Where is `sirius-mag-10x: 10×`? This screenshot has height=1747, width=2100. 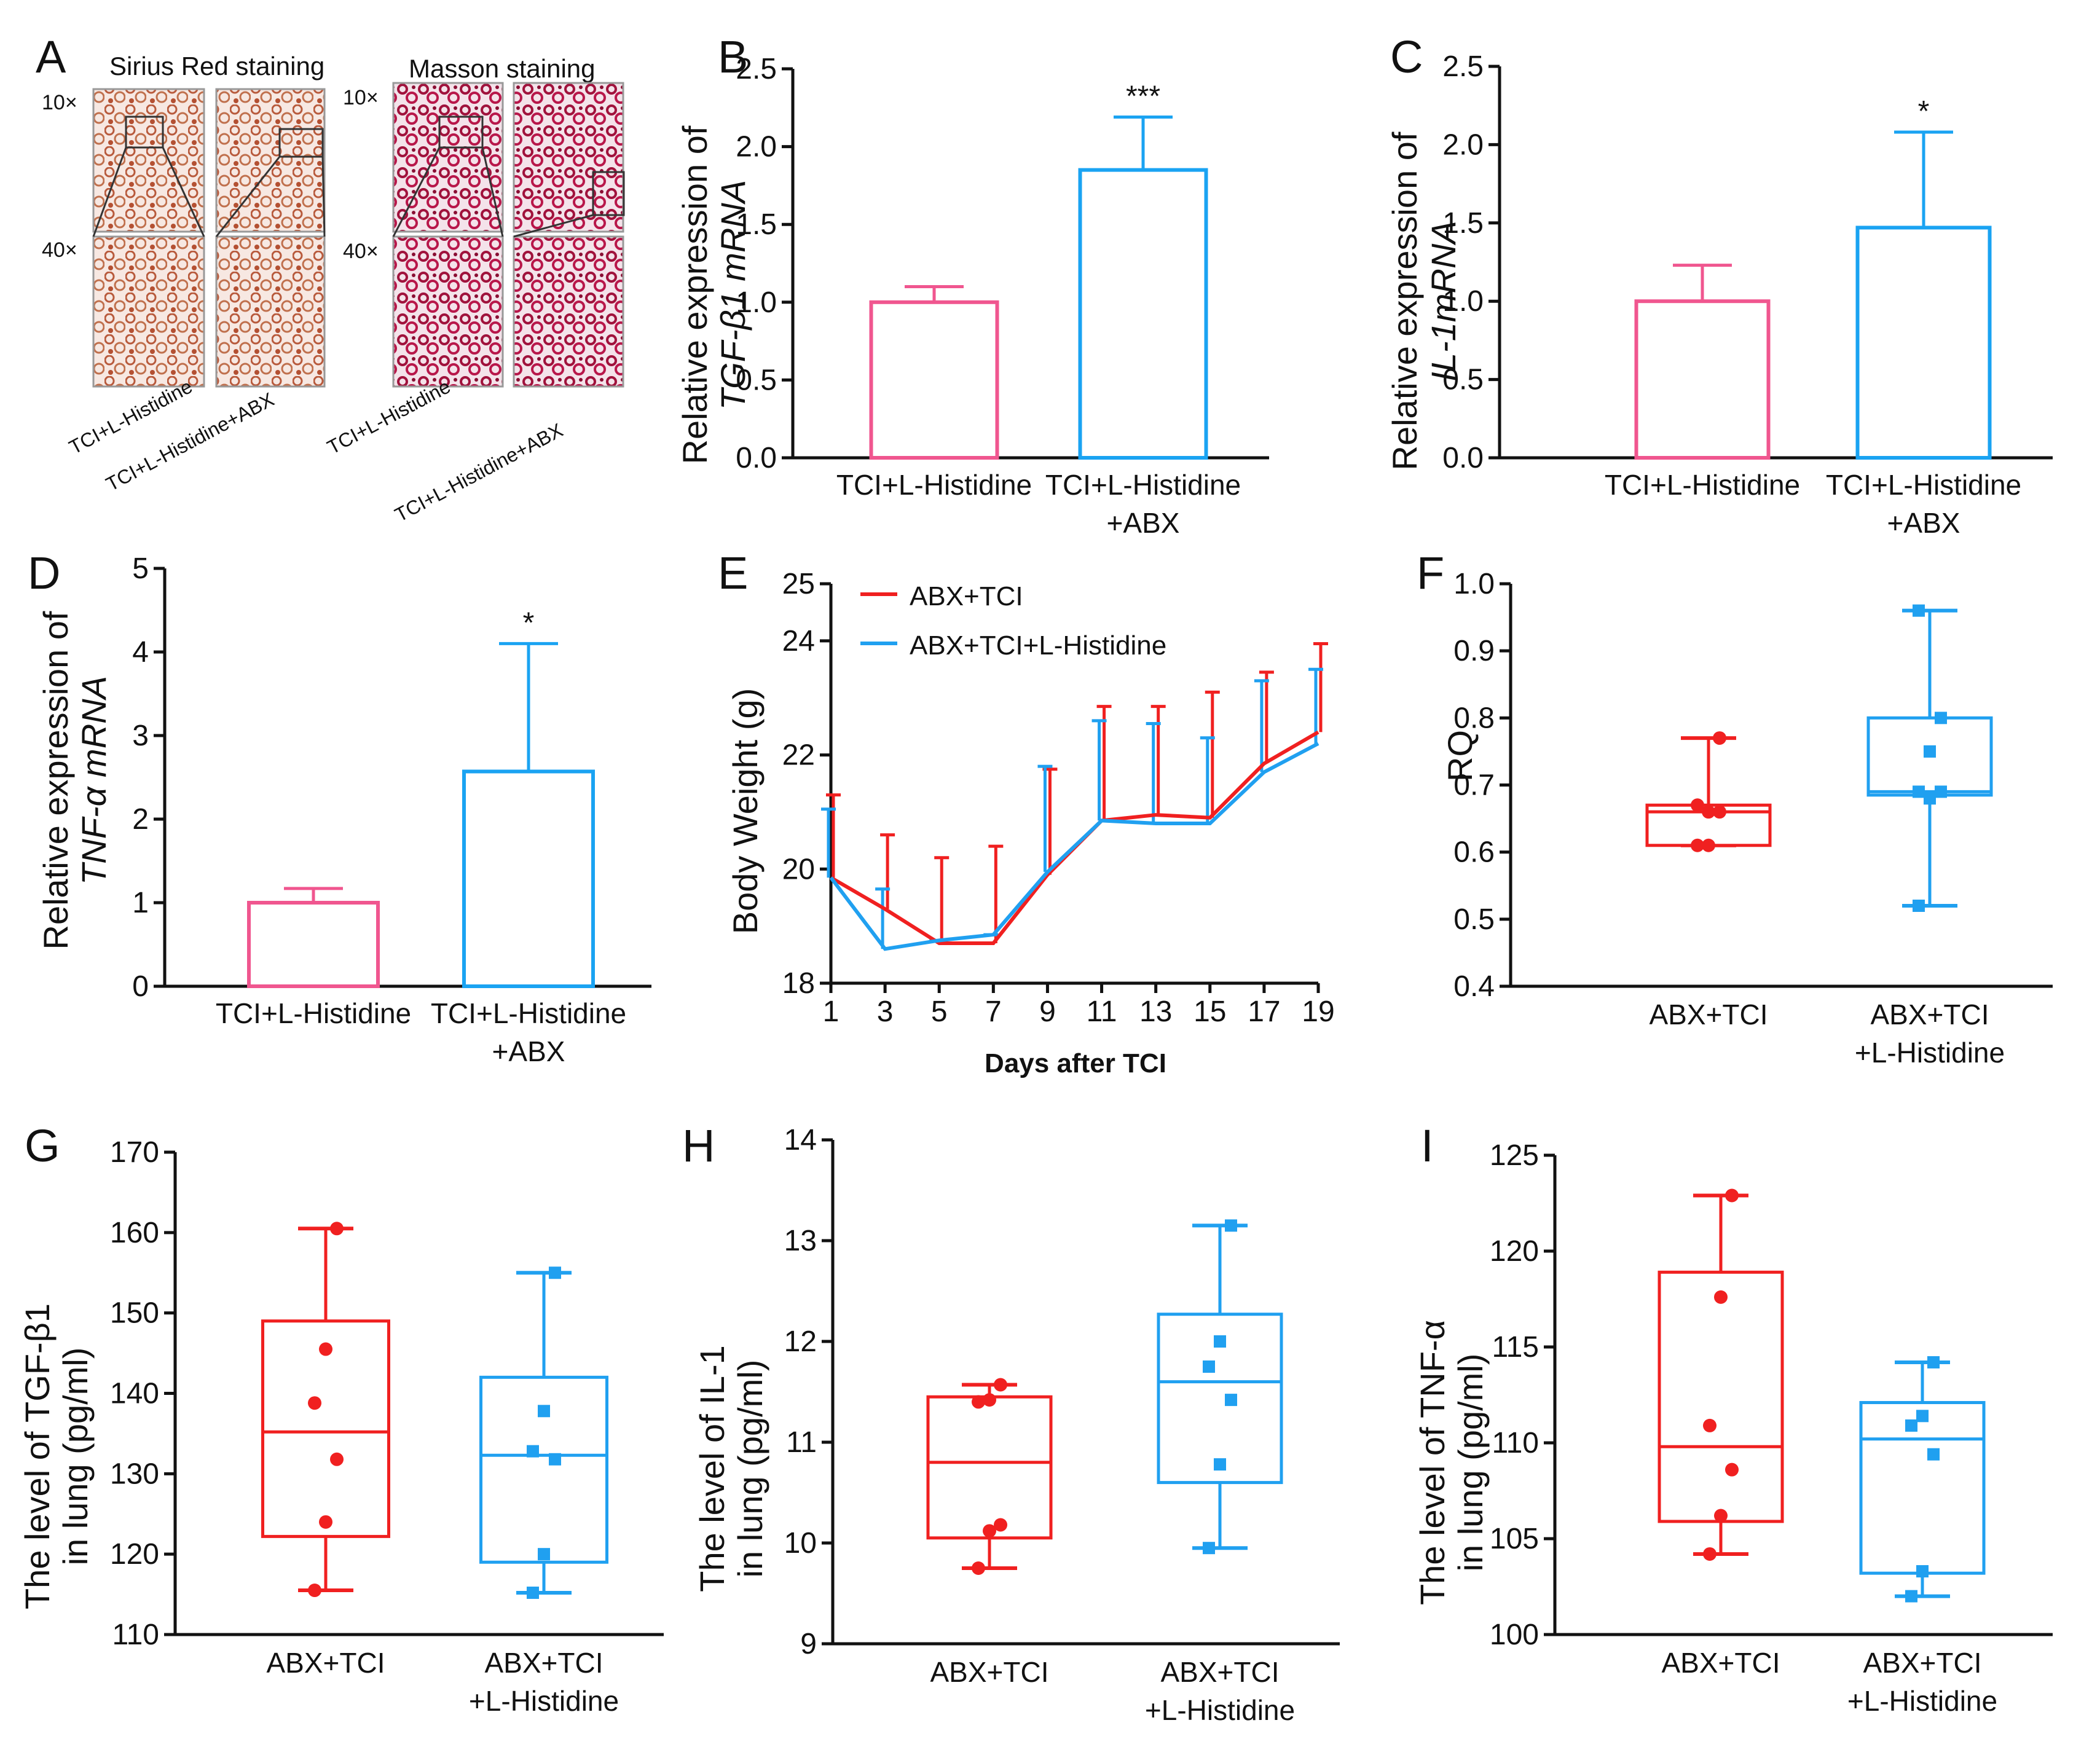 sirius-mag-10x: 10× is located at coordinates (59, 102).